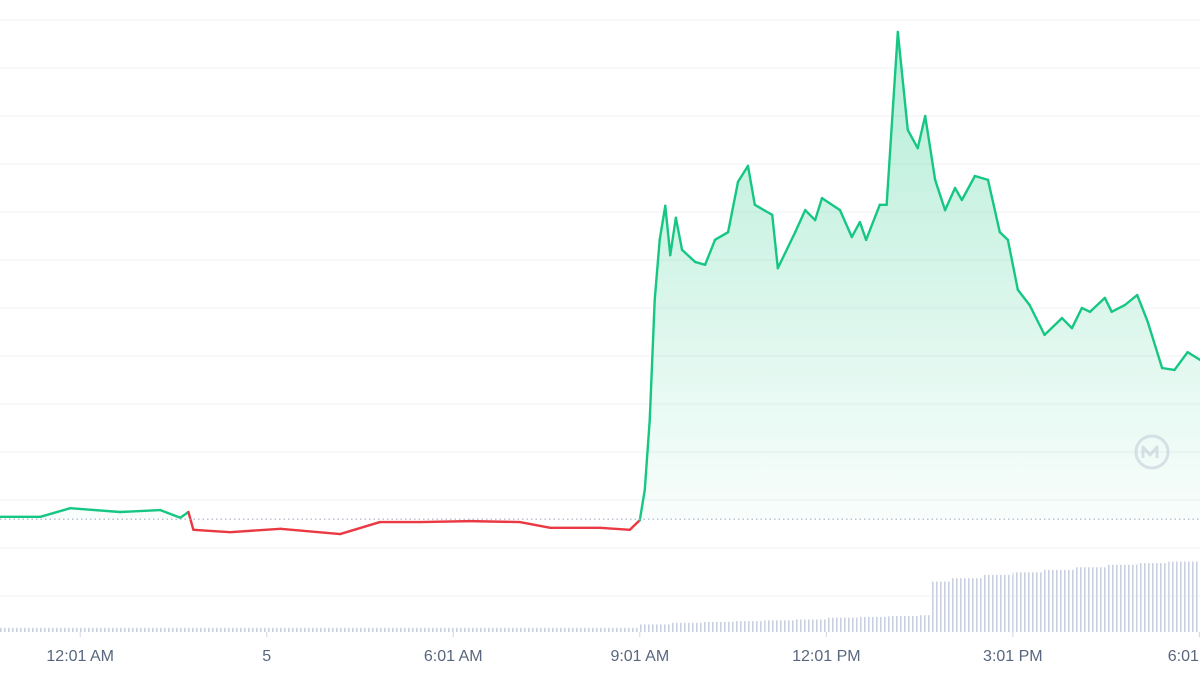 The width and height of the screenshot is (1200, 675). Describe the element at coordinates (600, 596) in the screenshot. I see `volume-layer` at that location.